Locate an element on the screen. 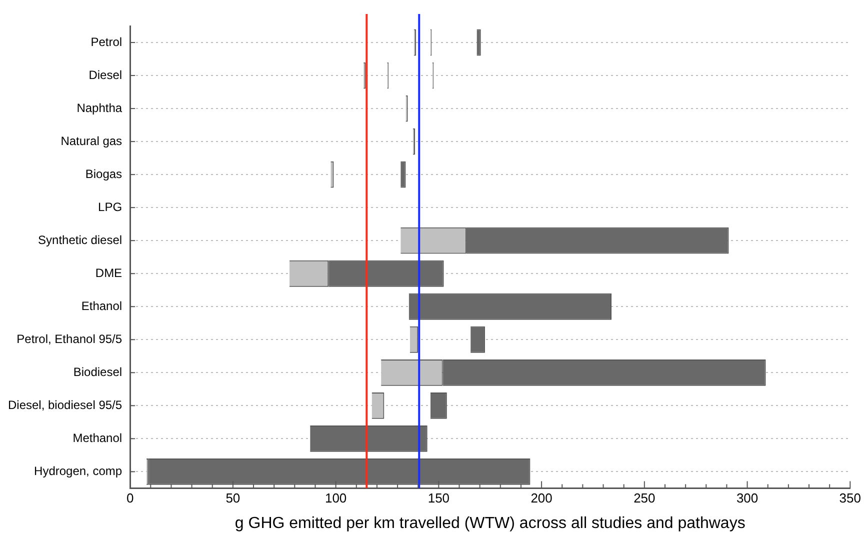 The height and width of the screenshot is (543, 864). y-tick-label: DME is located at coordinates (108, 273).